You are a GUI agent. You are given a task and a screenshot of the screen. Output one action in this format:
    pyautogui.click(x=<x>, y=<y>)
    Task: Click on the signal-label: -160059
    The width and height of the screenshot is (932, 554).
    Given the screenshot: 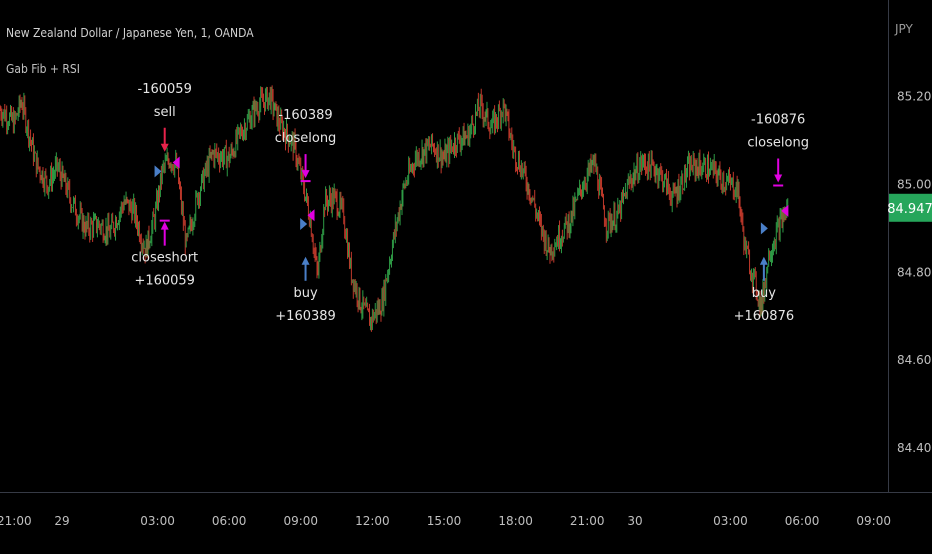 What is the action you would take?
    pyautogui.click(x=165, y=89)
    